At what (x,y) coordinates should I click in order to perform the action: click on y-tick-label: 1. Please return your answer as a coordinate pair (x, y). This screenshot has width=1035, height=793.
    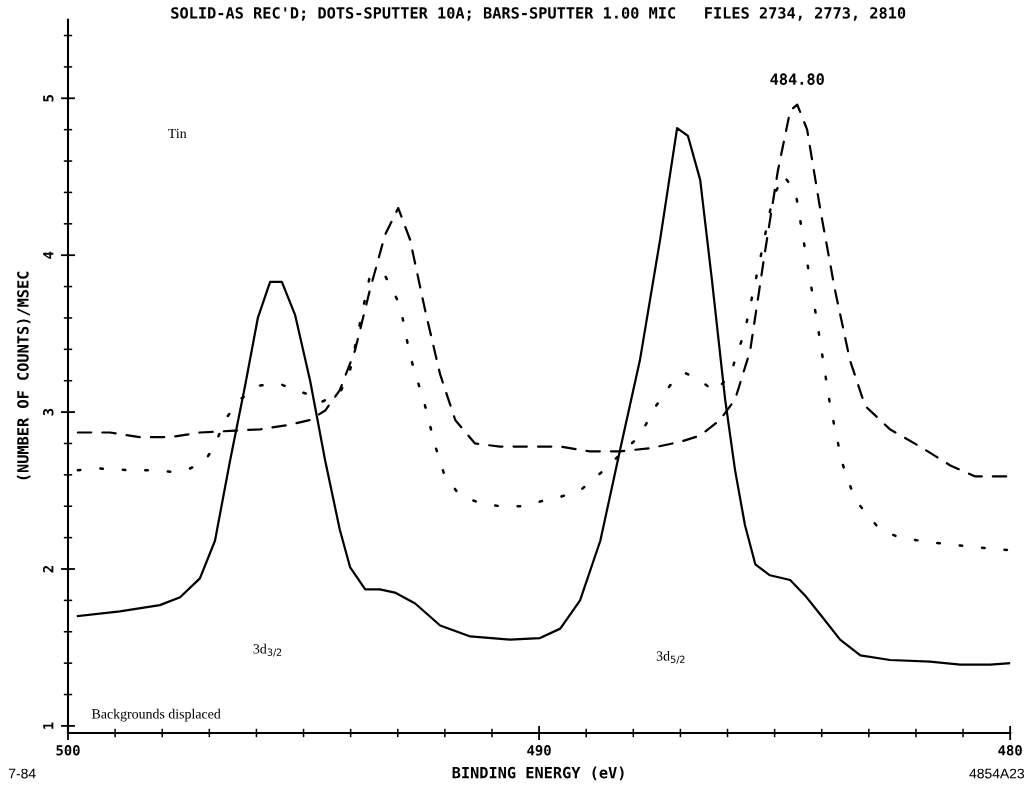
    Looking at the image, I should click on (48, 725).